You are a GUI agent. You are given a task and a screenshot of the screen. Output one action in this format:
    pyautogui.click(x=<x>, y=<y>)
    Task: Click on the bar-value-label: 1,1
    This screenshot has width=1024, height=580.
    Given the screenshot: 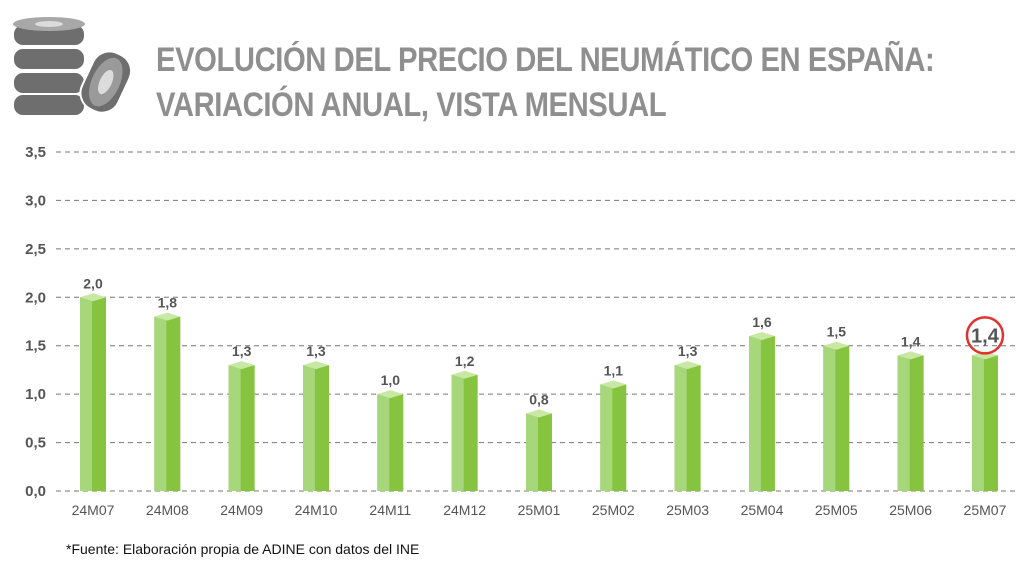 What is the action you would take?
    pyautogui.click(x=614, y=370)
    